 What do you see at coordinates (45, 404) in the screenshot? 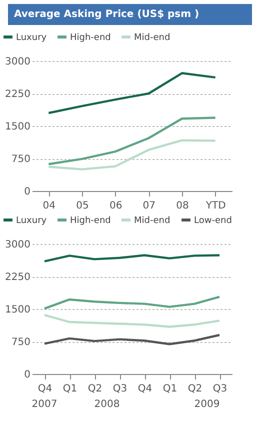
I see `text: 2007` at bounding box center [45, 404].